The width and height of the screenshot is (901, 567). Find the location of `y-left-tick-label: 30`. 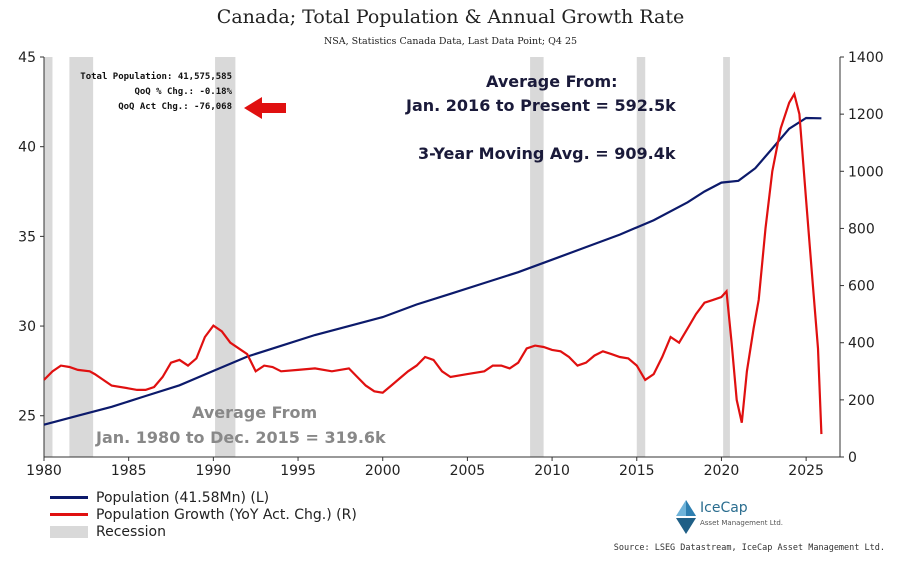

y-left-tick-label: 30 is located at coordinates (27, 327).